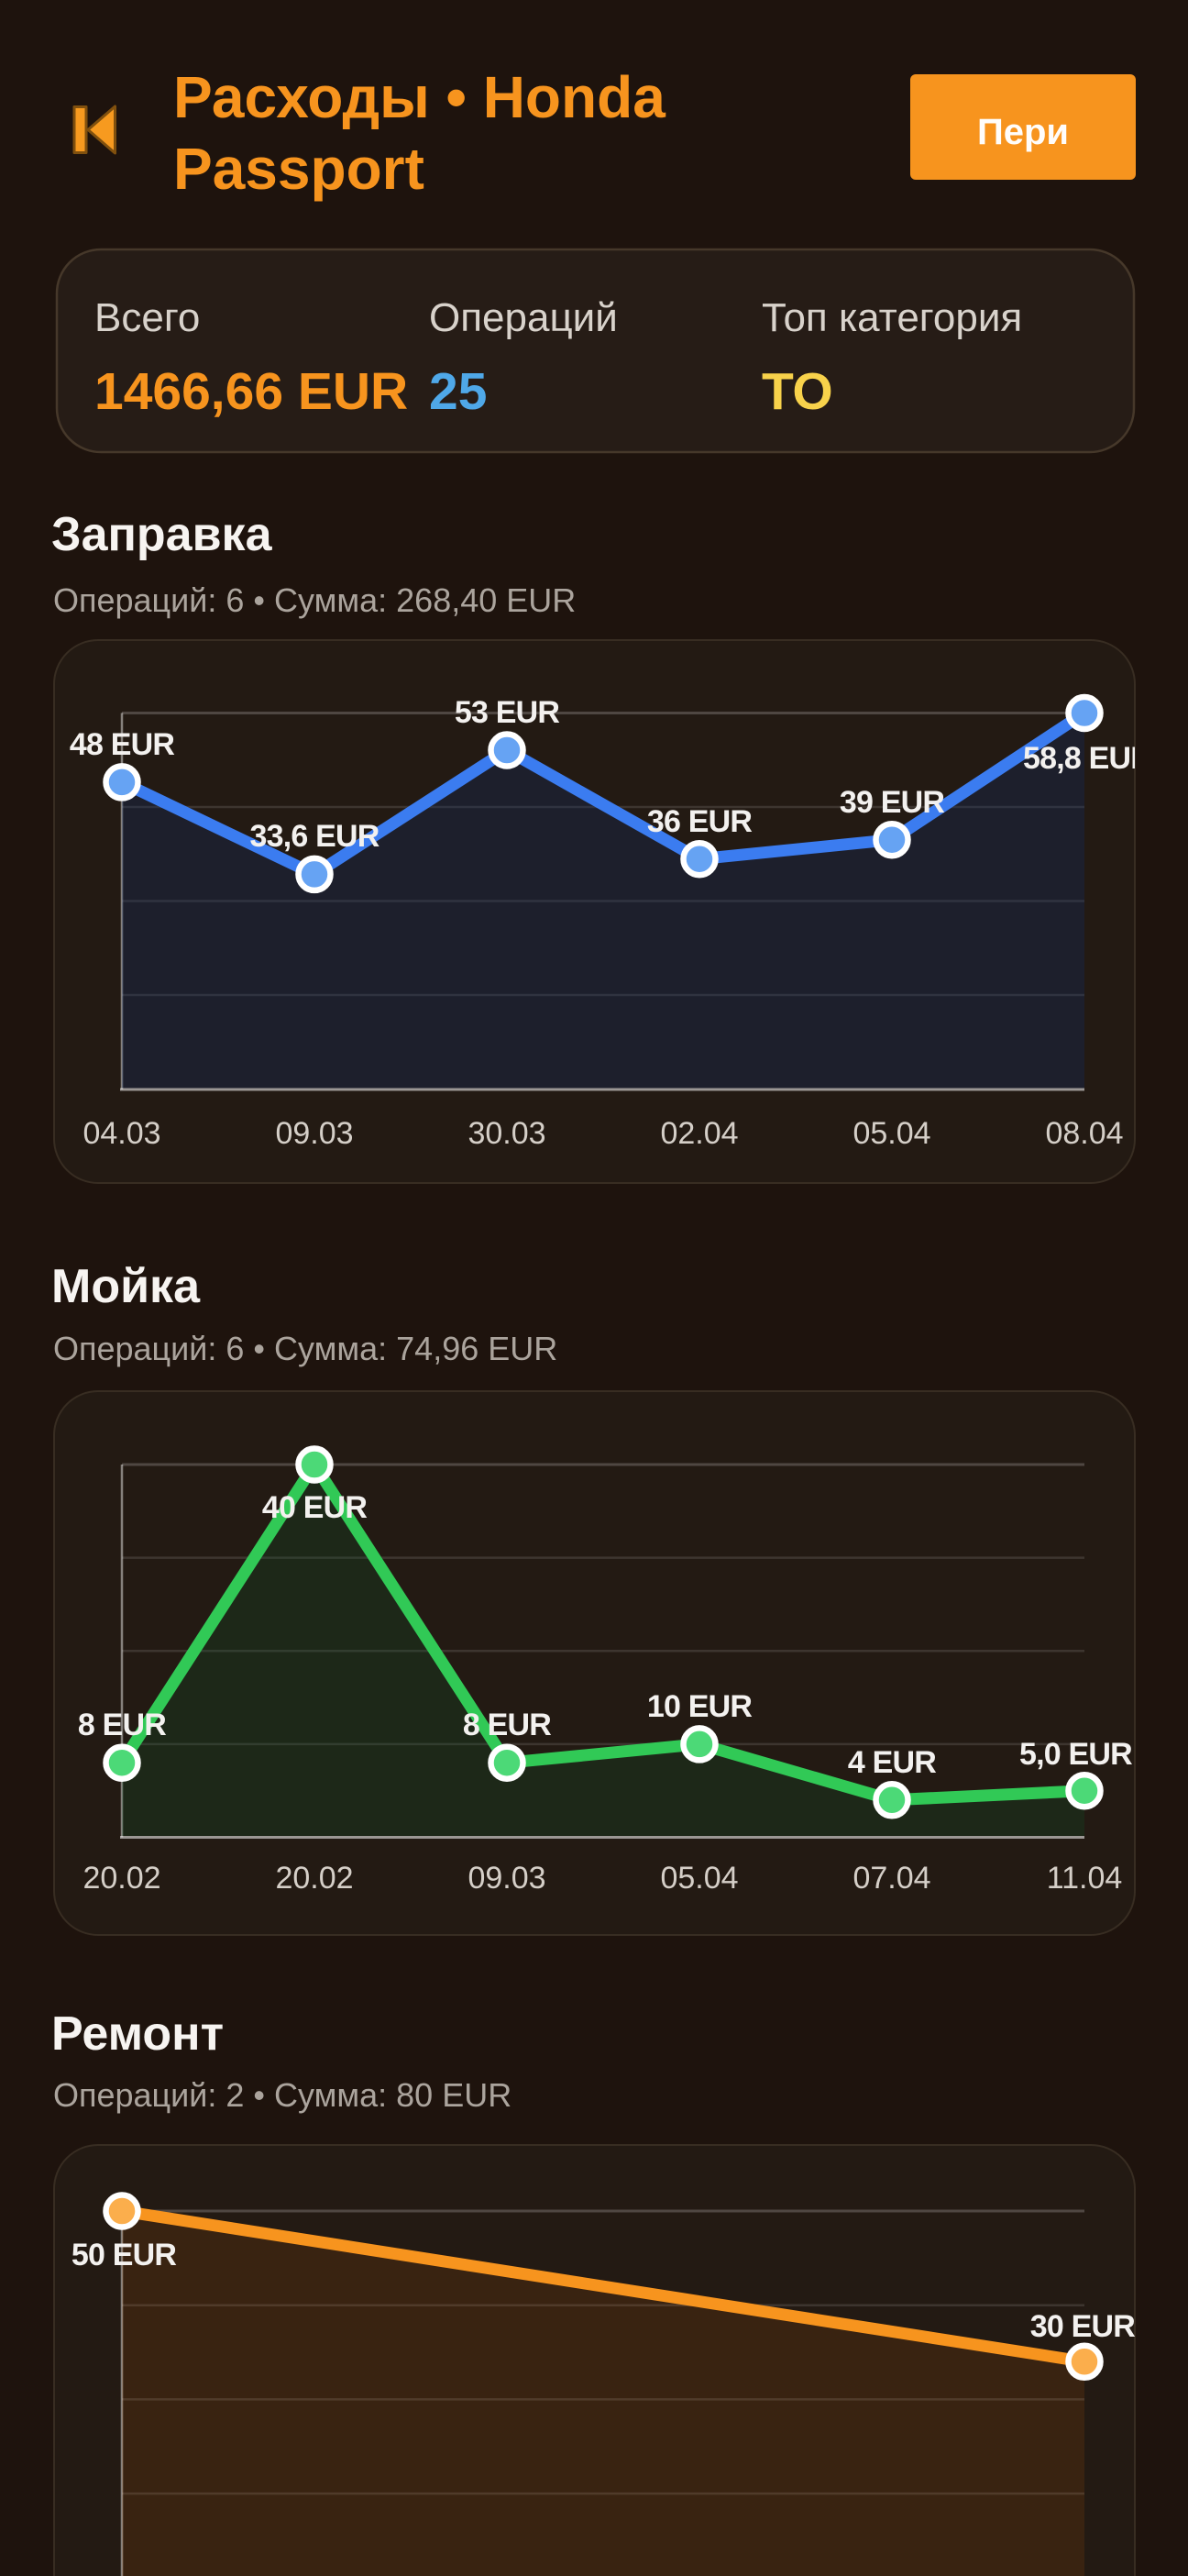 Image resolution: width=1188 pixels, height=2576 pixels. What do you see at coordinates (892, 317) in the screenshot?
I see `svg-text: Топ категория` at bounding box center [892, 317].